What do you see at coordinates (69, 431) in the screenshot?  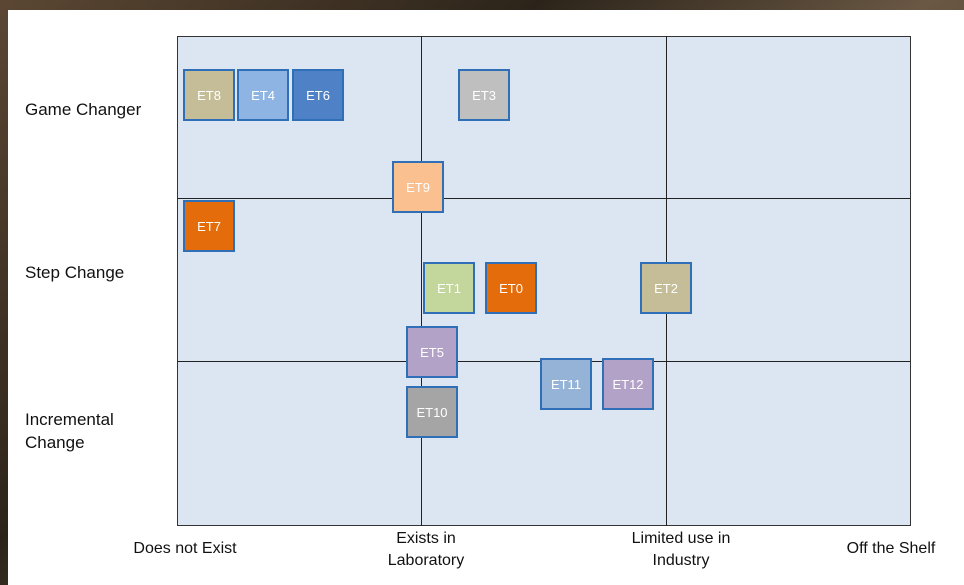 I see `y-label-incremental-change: Incremental Change` at bounding box center [69, 431].